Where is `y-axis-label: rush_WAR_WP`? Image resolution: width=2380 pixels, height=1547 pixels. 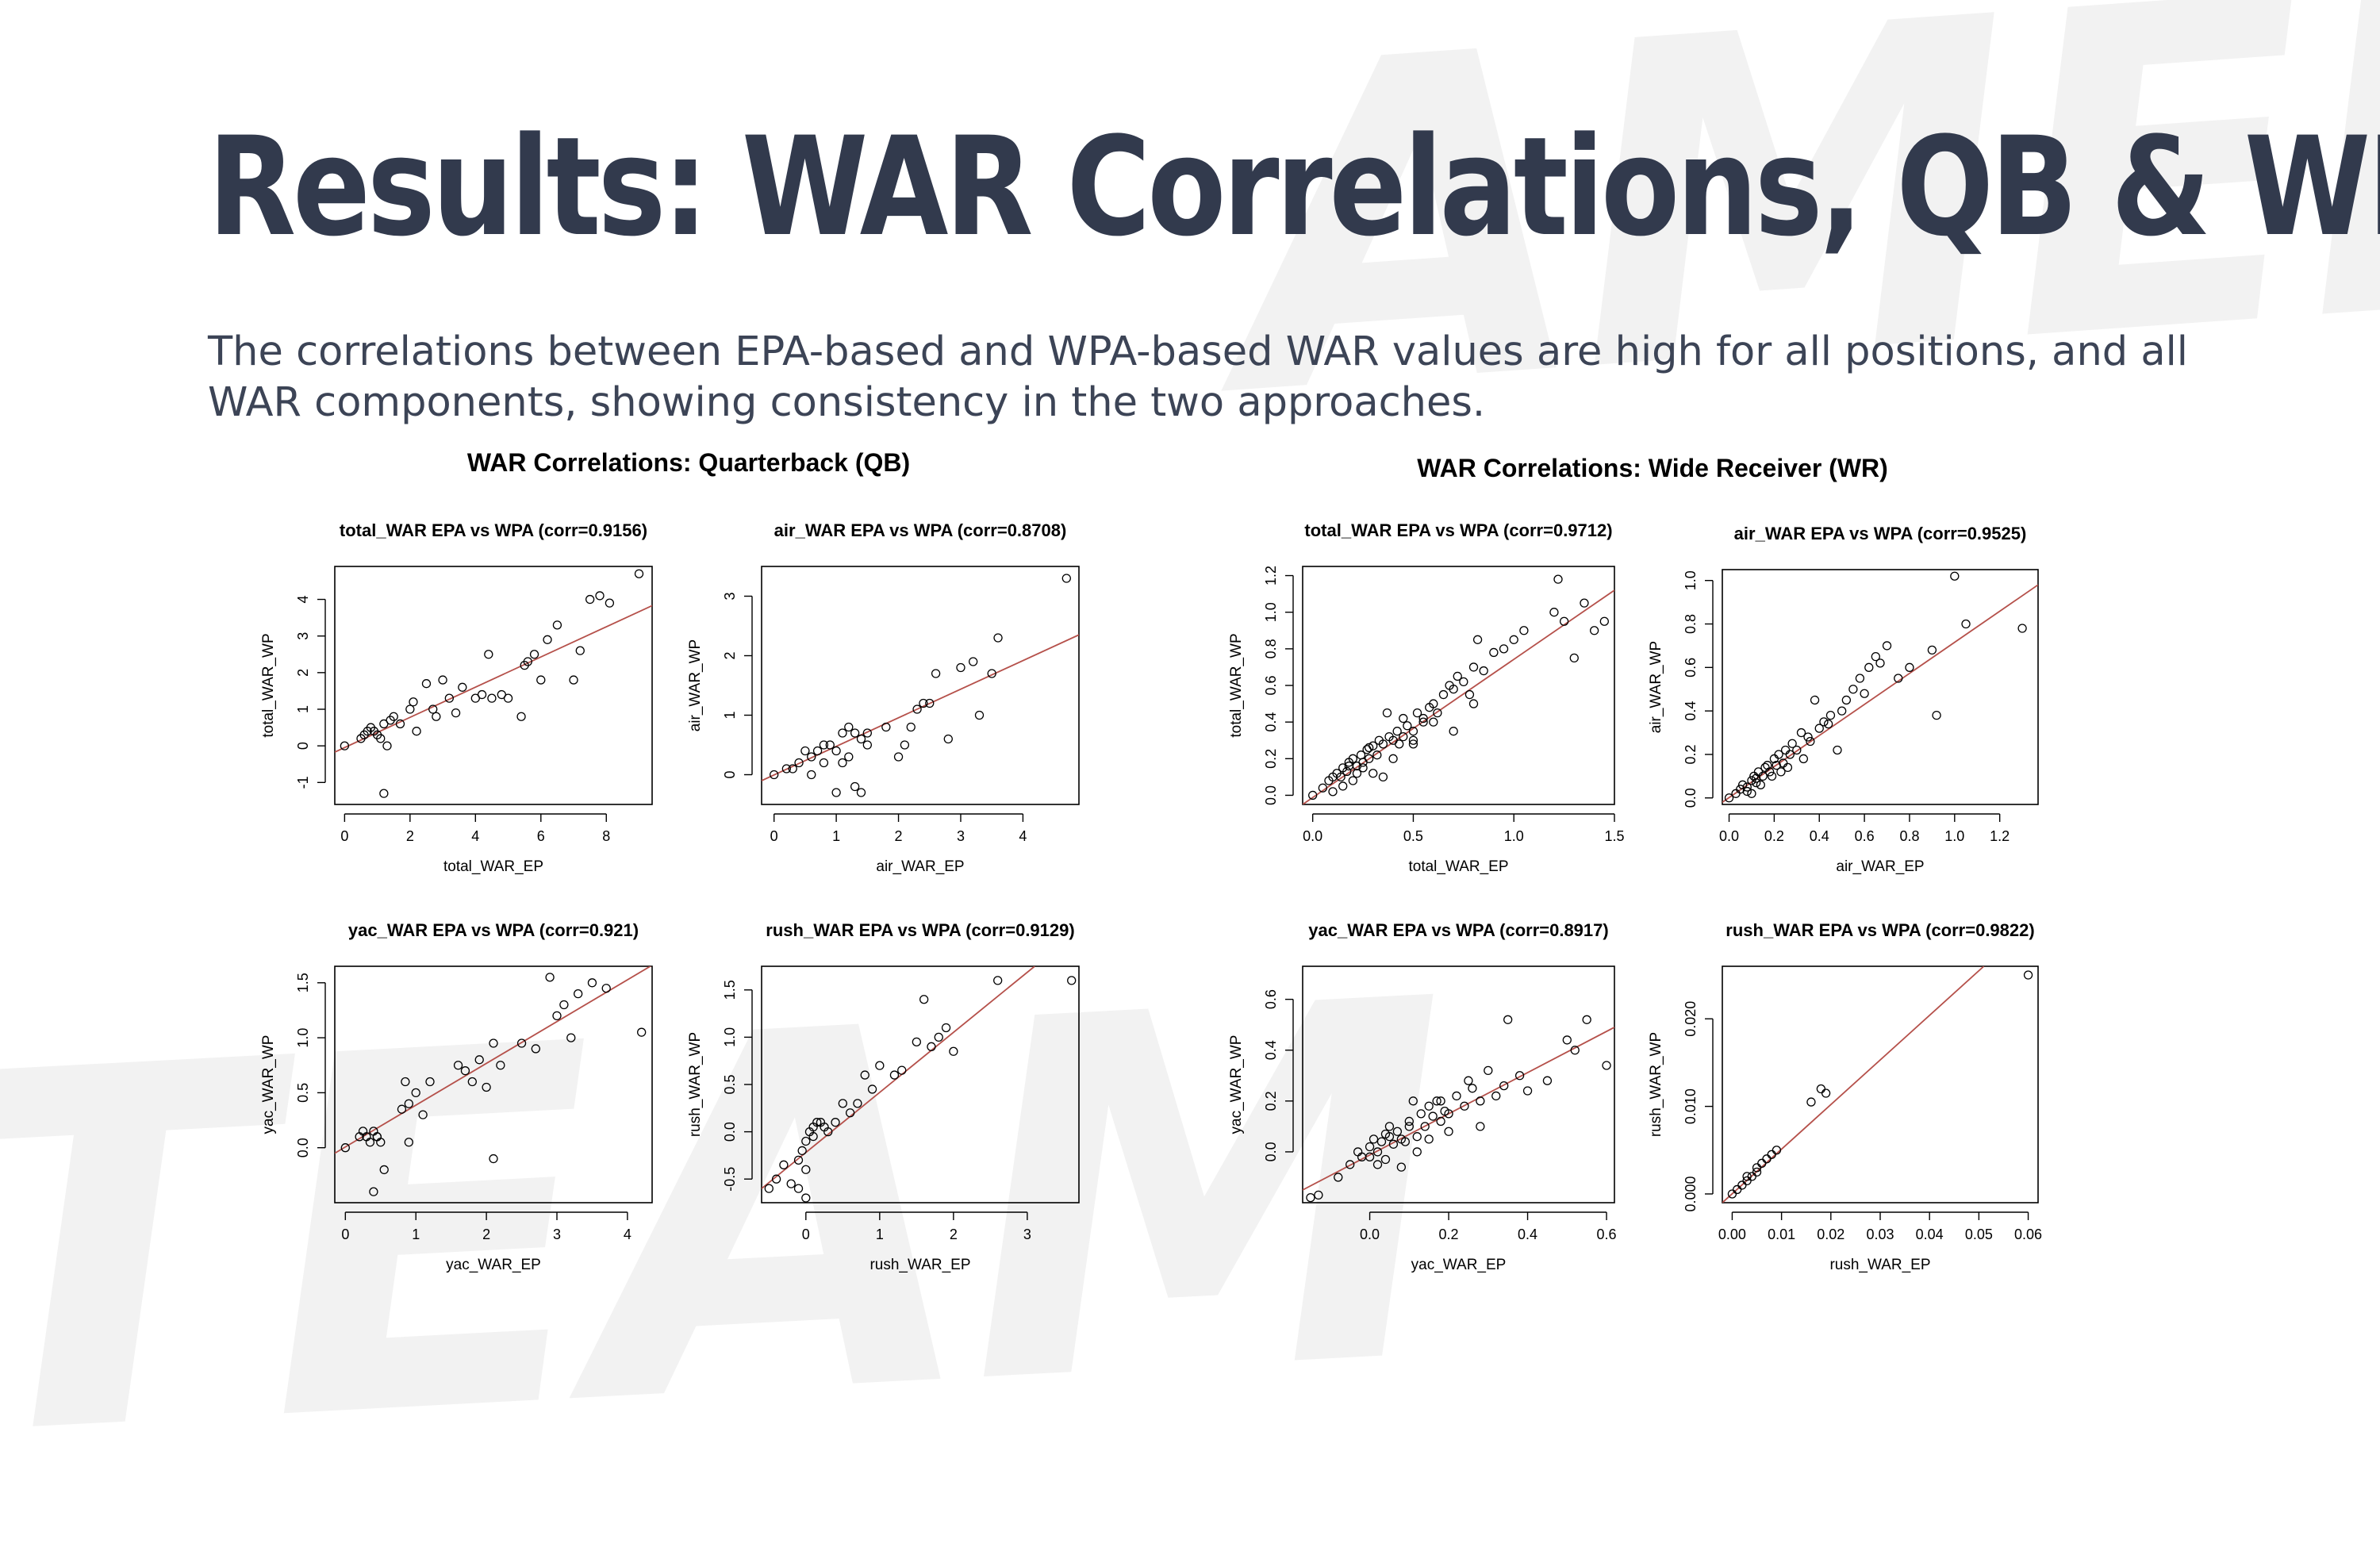 y-axis-label: rush_WAR_WP is located at coordinates (695, 1084).